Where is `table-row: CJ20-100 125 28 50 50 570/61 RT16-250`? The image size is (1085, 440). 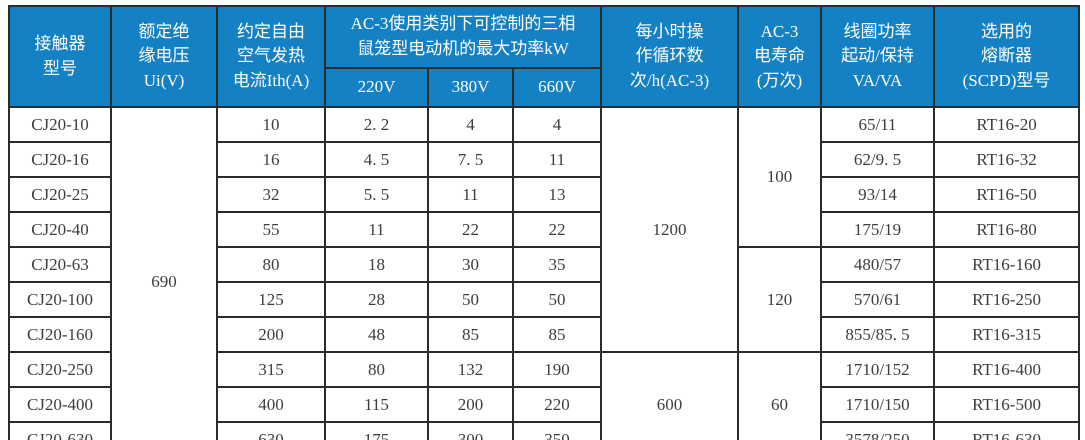 table-row: CJ20-100 125 28 50 50 570/61 RT16-250 is located at coordinates (544, 299).